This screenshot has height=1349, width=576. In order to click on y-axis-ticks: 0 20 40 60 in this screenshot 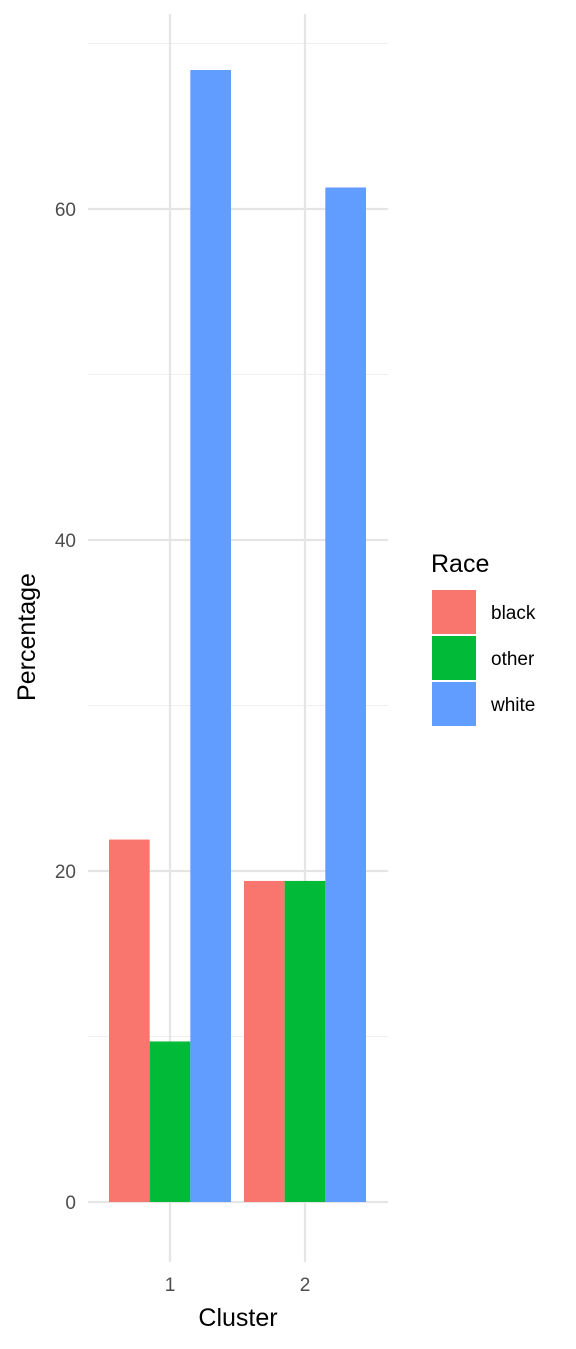, I will do `click(65, 707)`.